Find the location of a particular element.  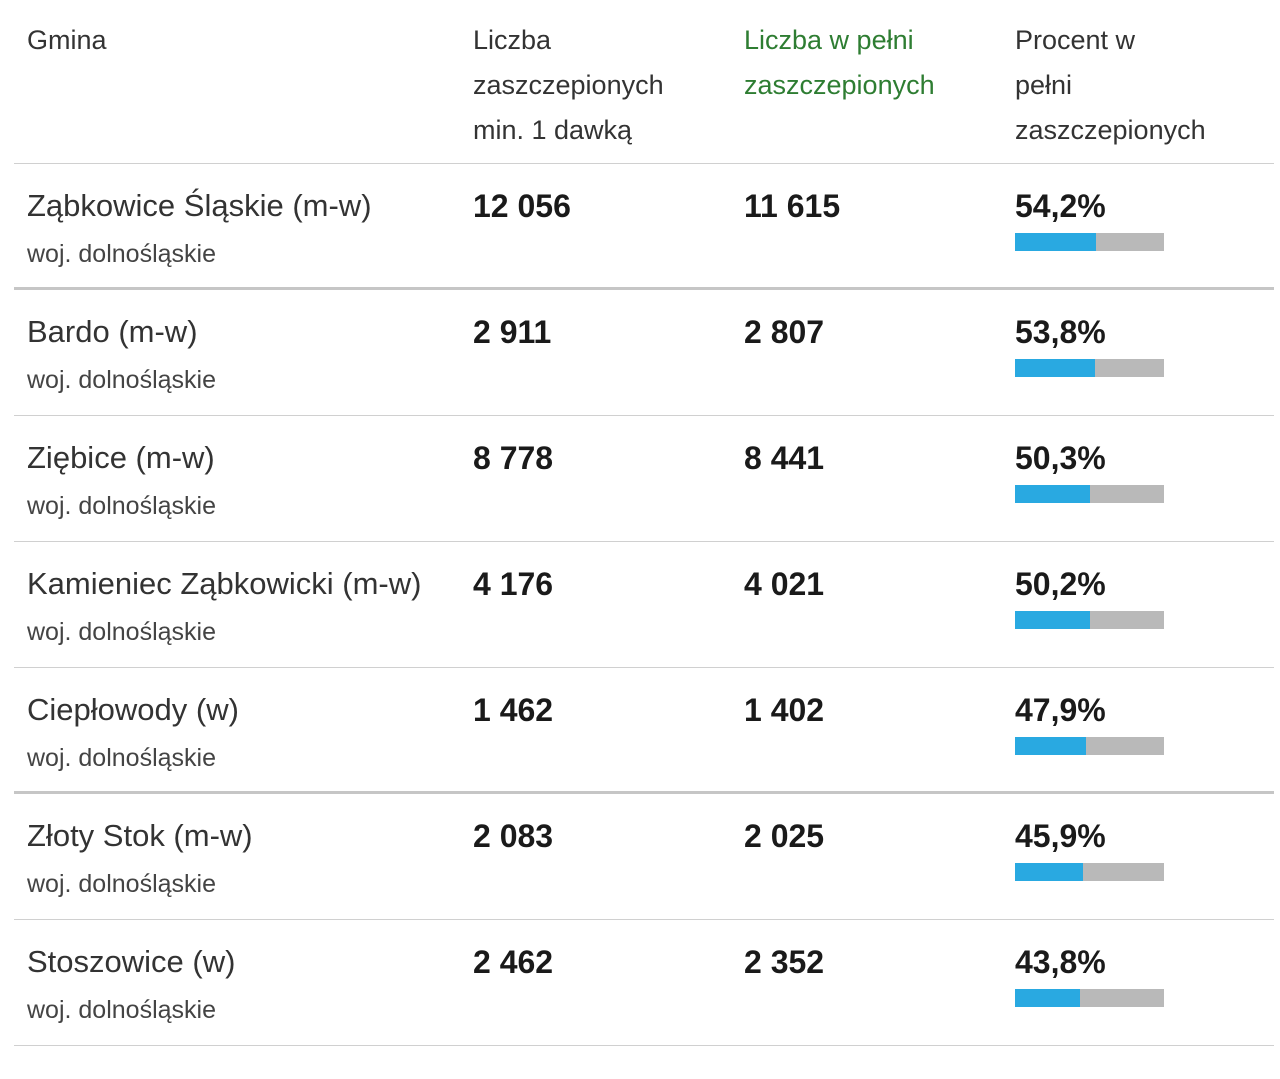

header-percent: Procent w pełni zaszczepionych is located at coordinates (1135, 85).